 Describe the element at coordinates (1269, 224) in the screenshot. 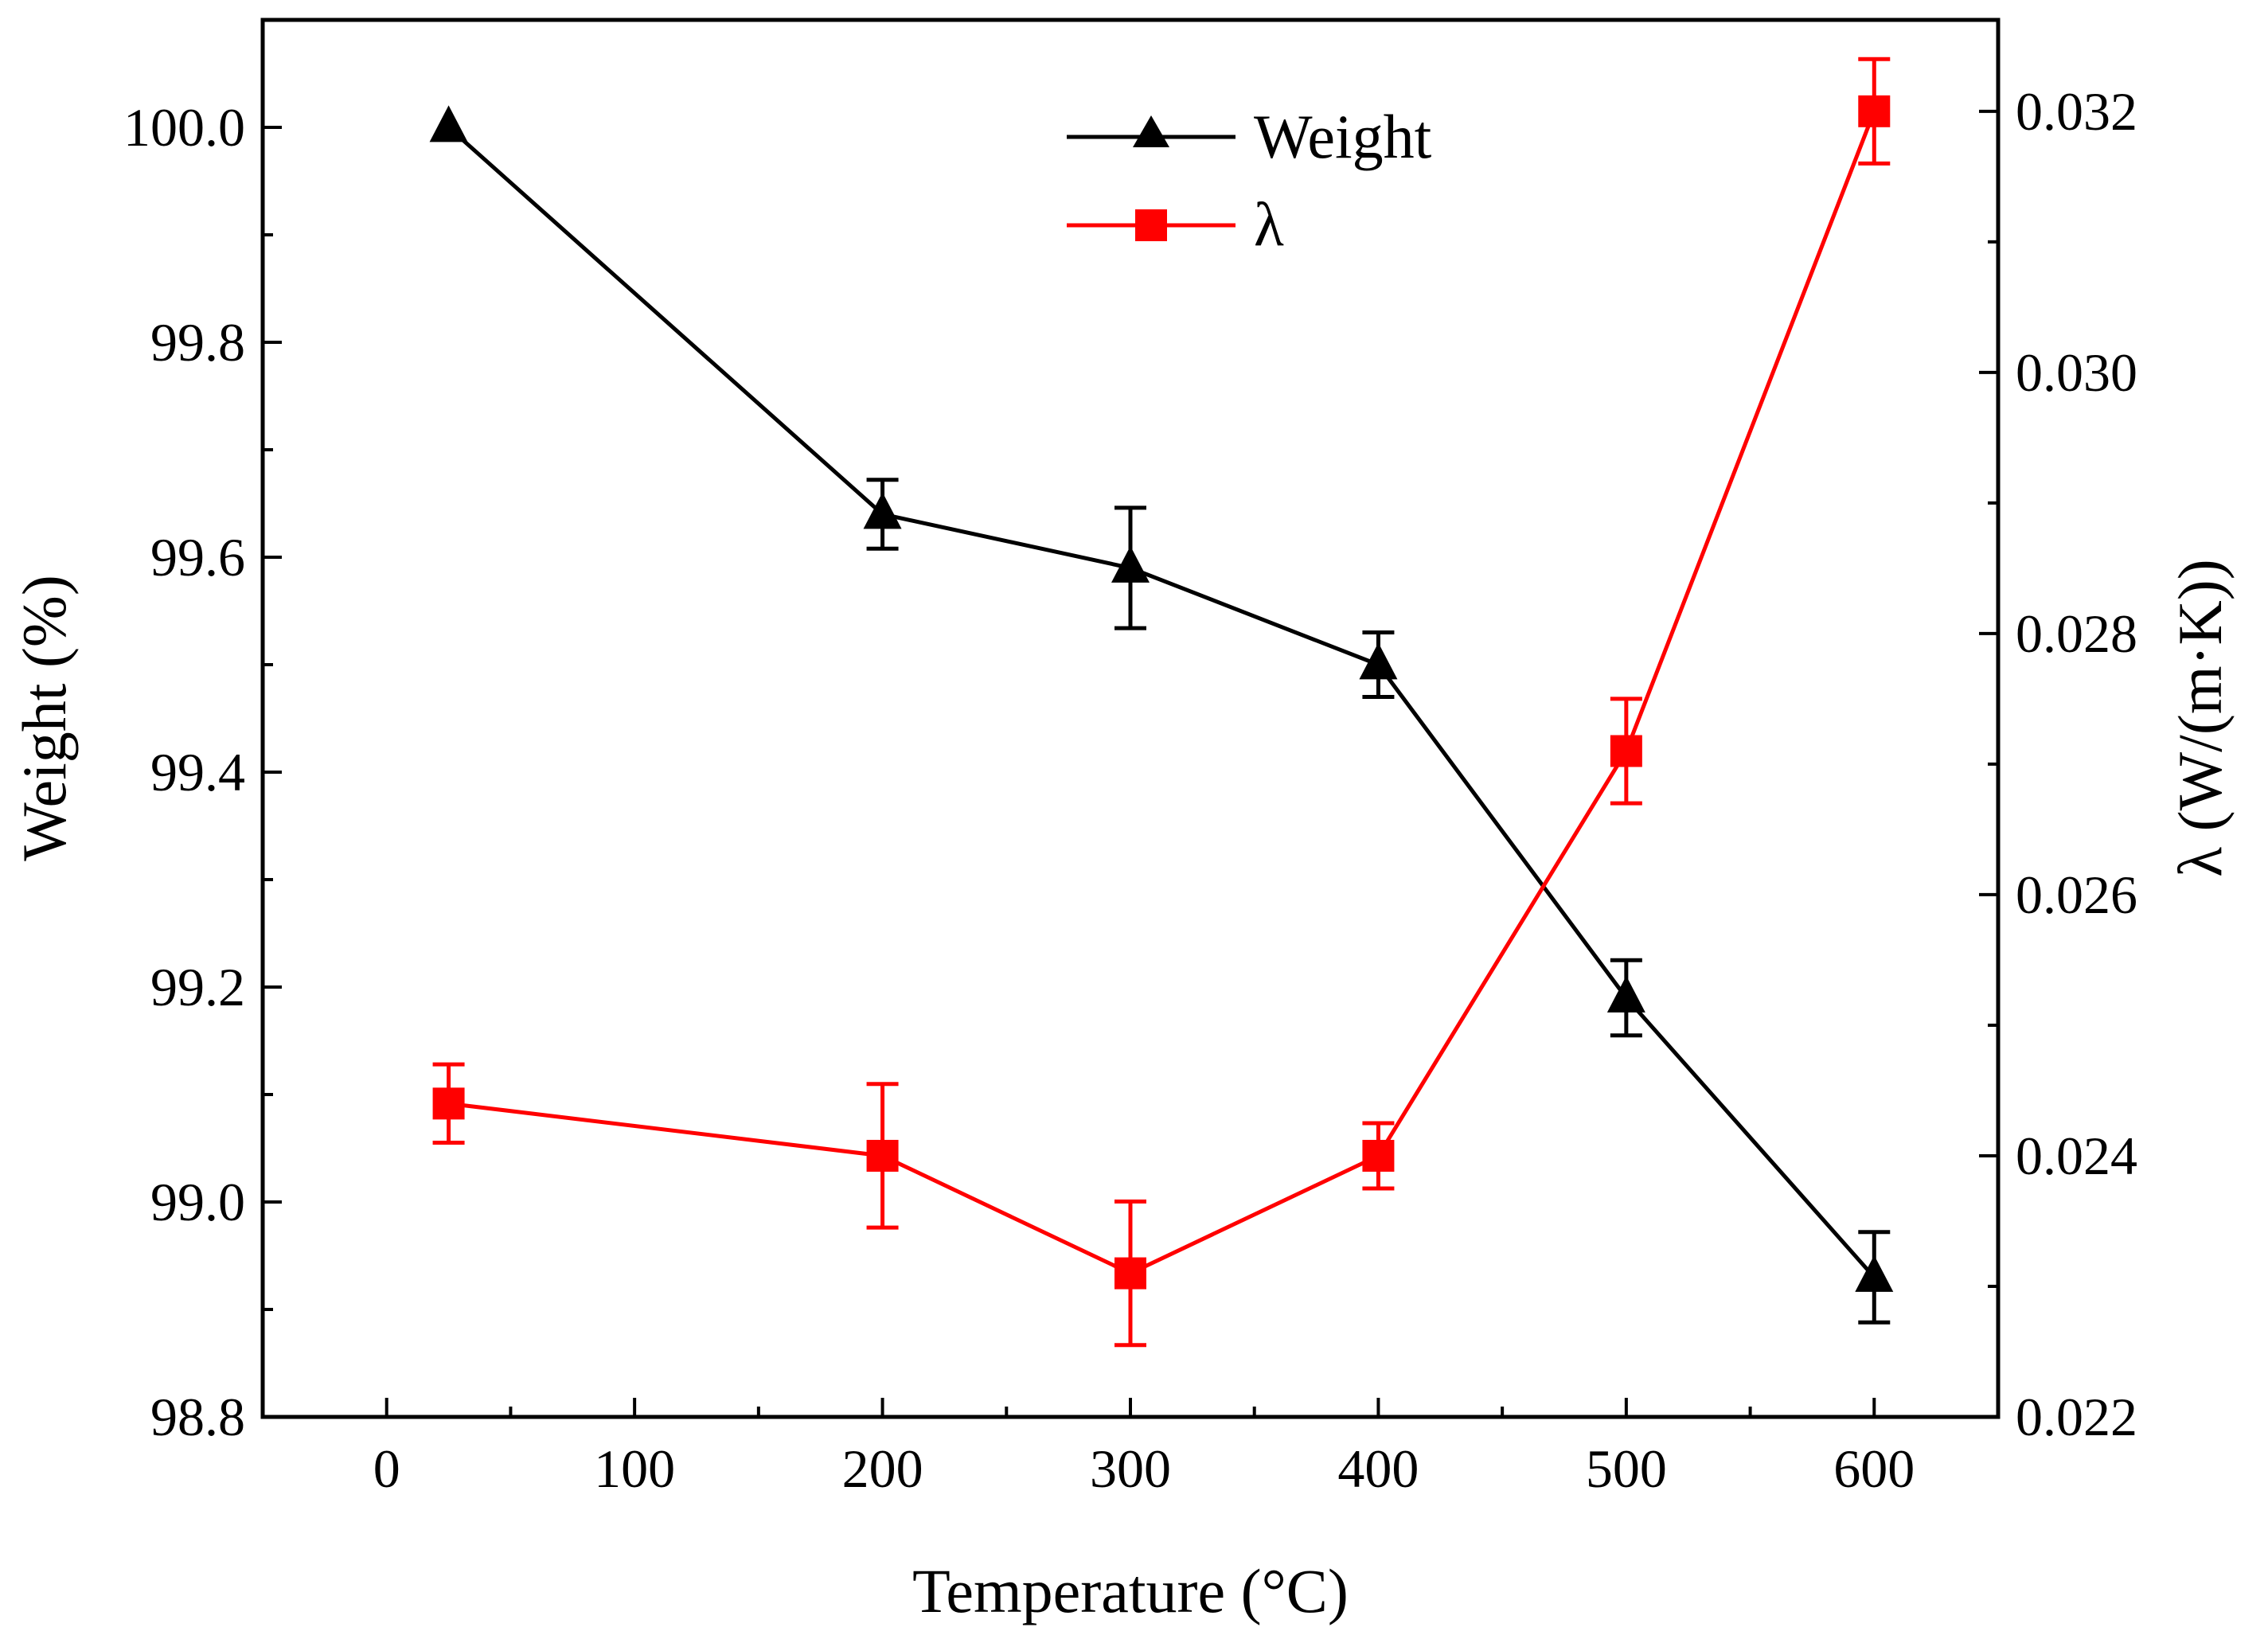

I see `legend-label-lambda: λ` at that location.